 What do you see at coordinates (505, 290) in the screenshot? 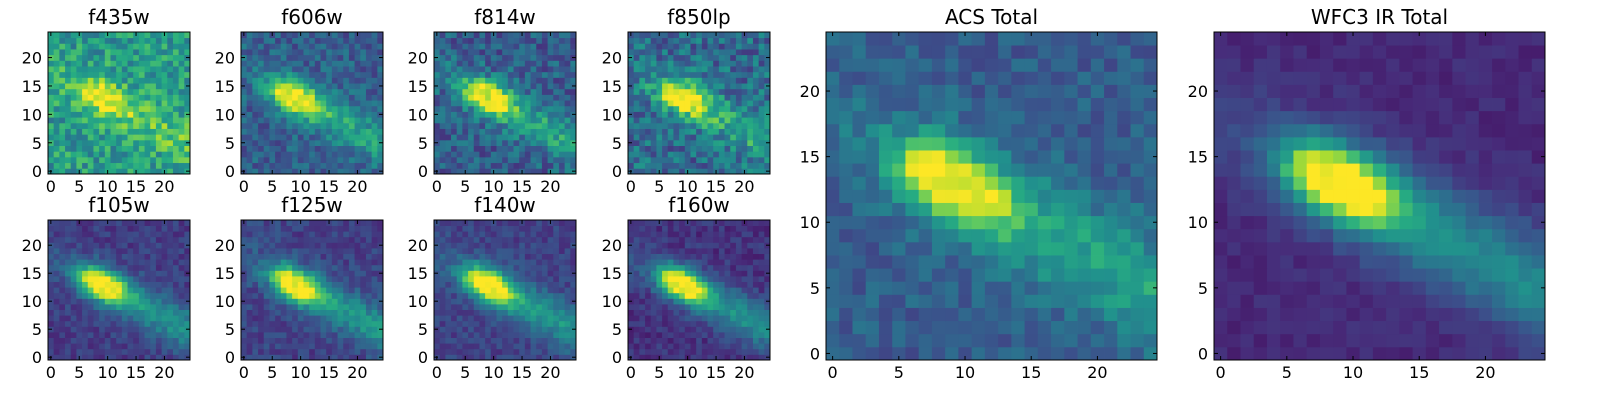
I see `axes-frame` at bounding box center [505, 290].